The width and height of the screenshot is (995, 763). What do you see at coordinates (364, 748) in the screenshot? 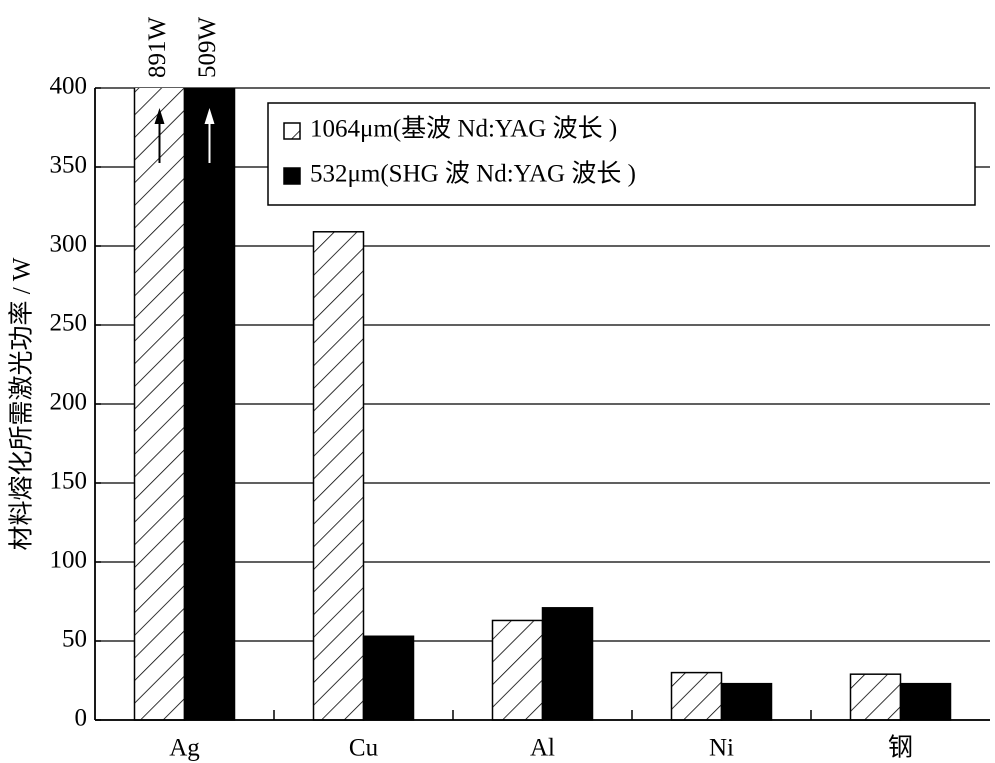
I see `x-tick-label: Cu` at bounding box center [364, 748].